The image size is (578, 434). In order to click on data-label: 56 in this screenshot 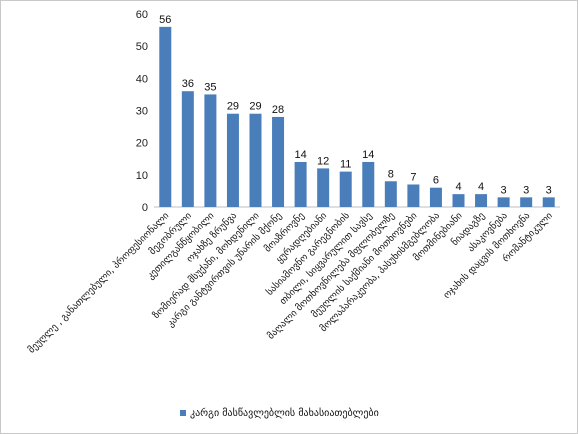, I will do `click(165, 20)`.